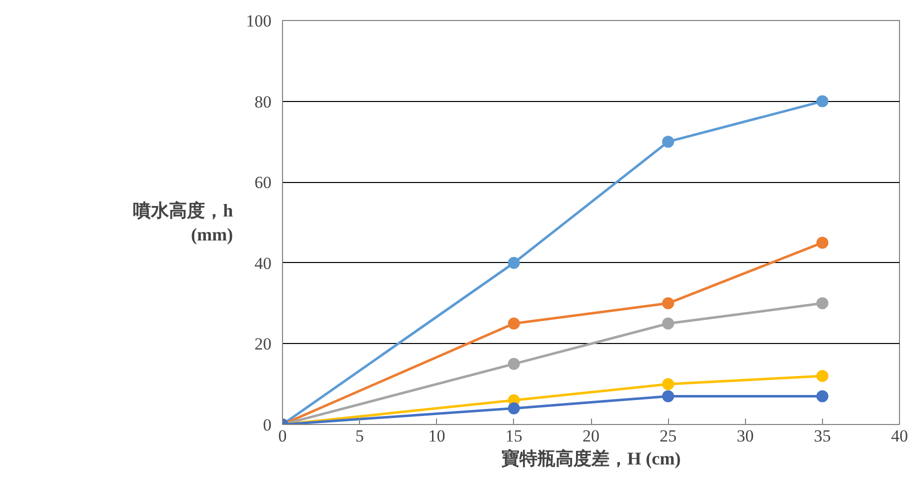 The width and height of the screenshot is (919, 484). Describe the element at coordinates (745, 436) in the screenshot. I see `x-tick-label: 30` at that location.